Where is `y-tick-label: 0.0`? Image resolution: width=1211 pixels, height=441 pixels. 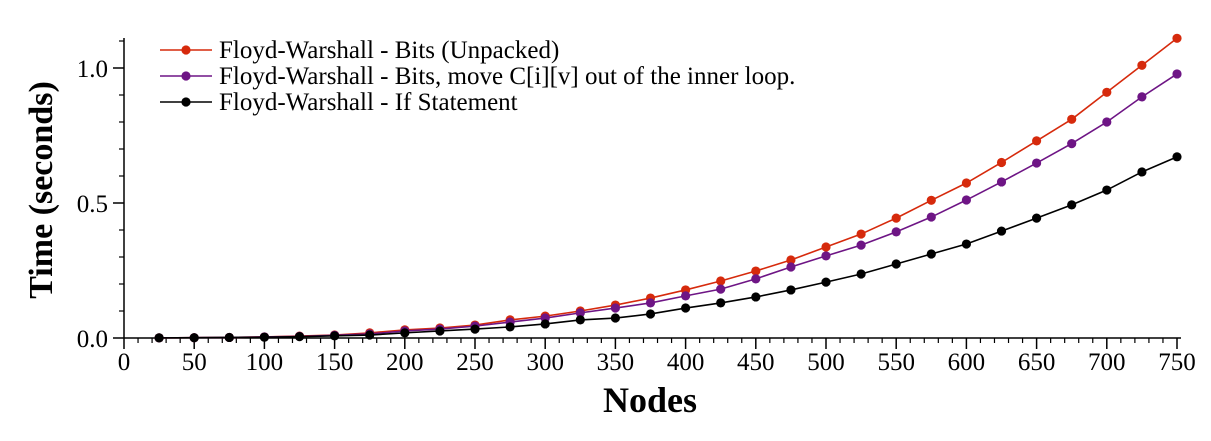 y-tick-label: 0.0 is located at coordinates (92, 339).